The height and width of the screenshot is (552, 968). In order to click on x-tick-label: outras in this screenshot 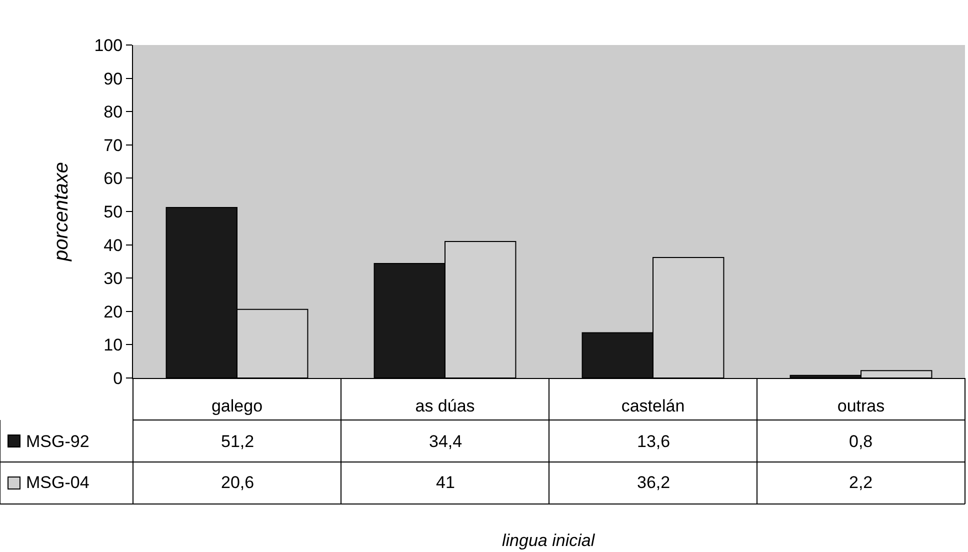, I will do `click(861, 406)`.